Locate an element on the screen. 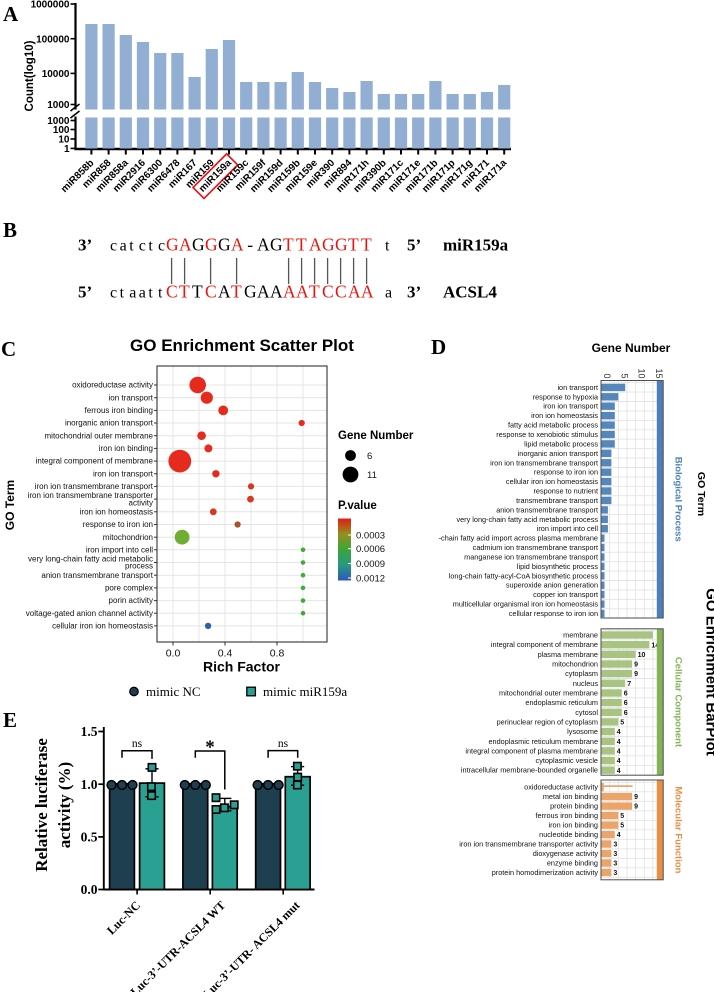 This screenshot has width=714, height=992. svg-text: cytoplasmic vesicle is located at coordinates (567, 760).